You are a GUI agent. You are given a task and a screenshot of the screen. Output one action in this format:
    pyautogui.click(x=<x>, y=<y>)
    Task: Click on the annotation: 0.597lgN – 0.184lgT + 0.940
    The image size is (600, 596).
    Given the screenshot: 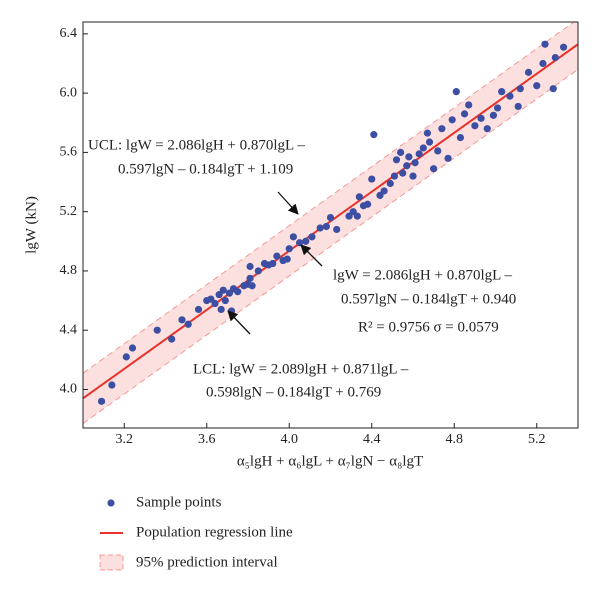 What is the action you would take?
    pyautogui.click(x=428, y=299)
    